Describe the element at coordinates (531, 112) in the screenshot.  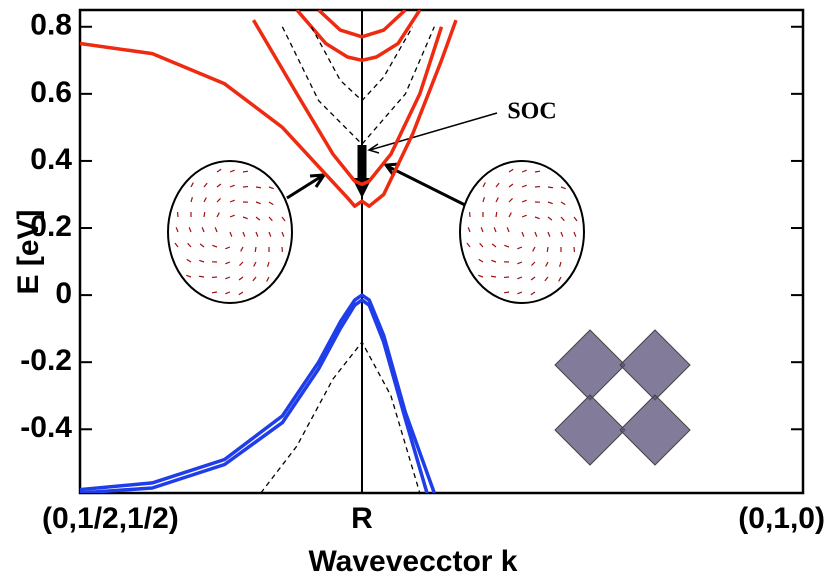
I see `annotation: SOC` at that location.